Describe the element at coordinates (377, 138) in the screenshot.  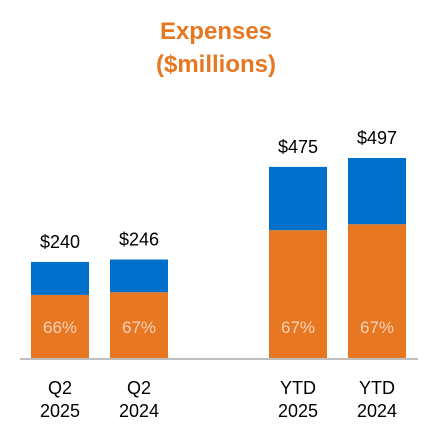
I see `bar-total-label: $497` at that location.